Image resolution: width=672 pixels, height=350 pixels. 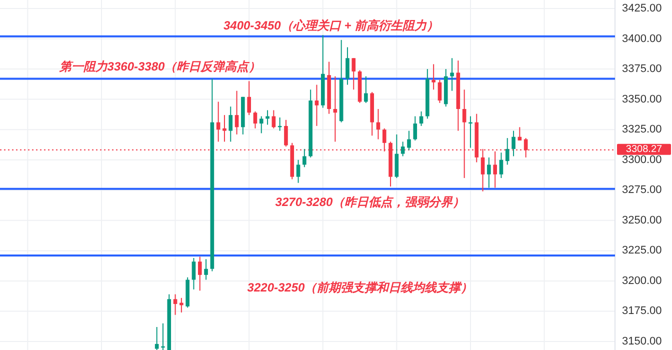 What do you see at coordinates (642, 190) in the screenshot?
I see `y-tick-label: 3275.00` at bounding box center [642, 190].